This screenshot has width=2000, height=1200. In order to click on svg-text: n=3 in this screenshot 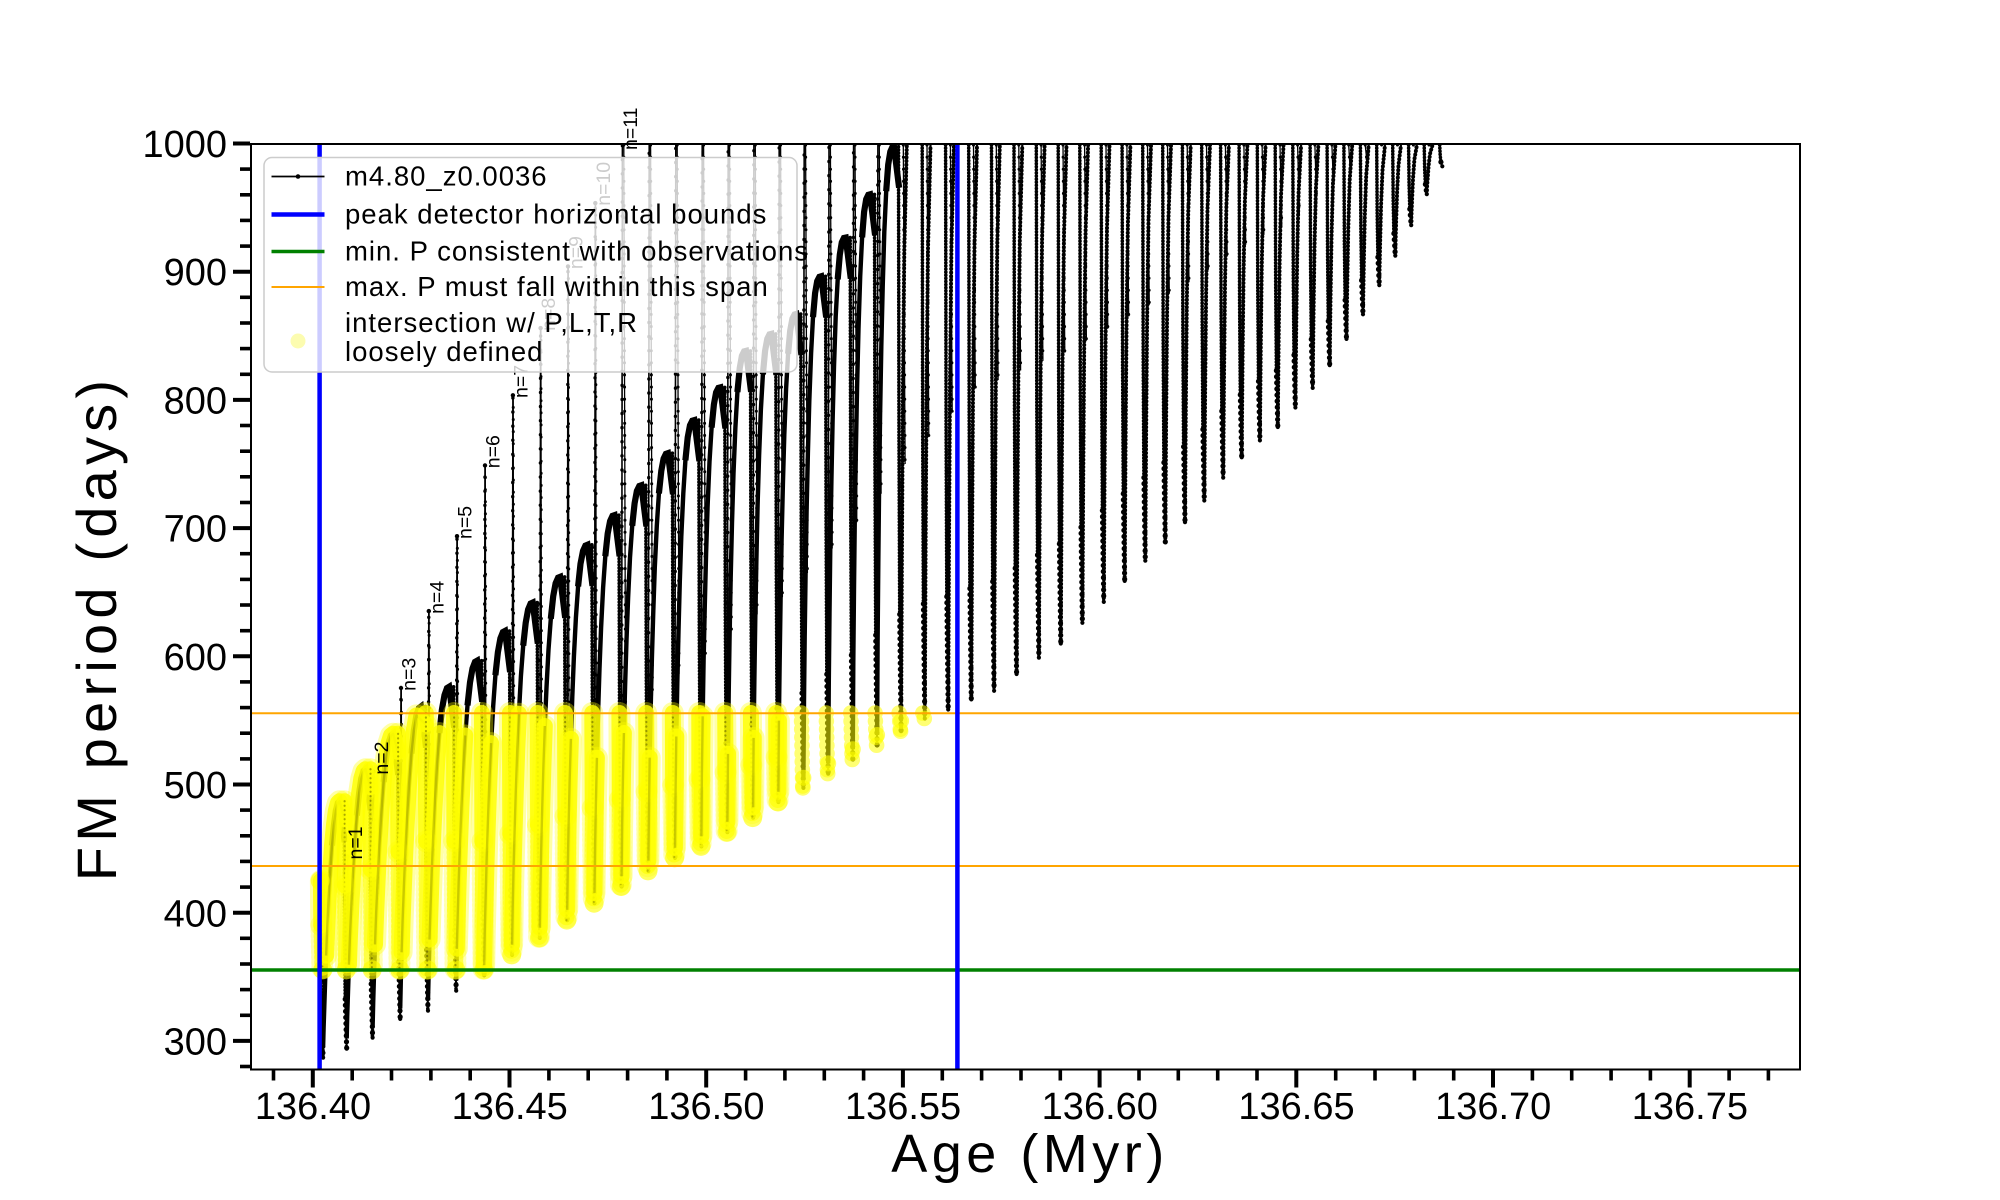, I will do `click(410, 674)`.